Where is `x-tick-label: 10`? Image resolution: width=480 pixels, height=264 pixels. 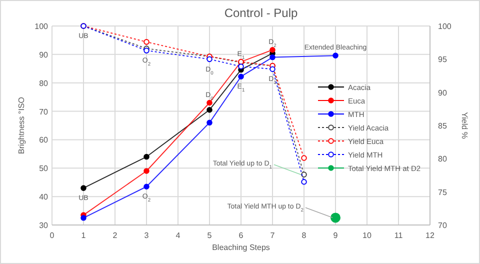
x-tick-label: 10 is located at coordinates (367, 235).